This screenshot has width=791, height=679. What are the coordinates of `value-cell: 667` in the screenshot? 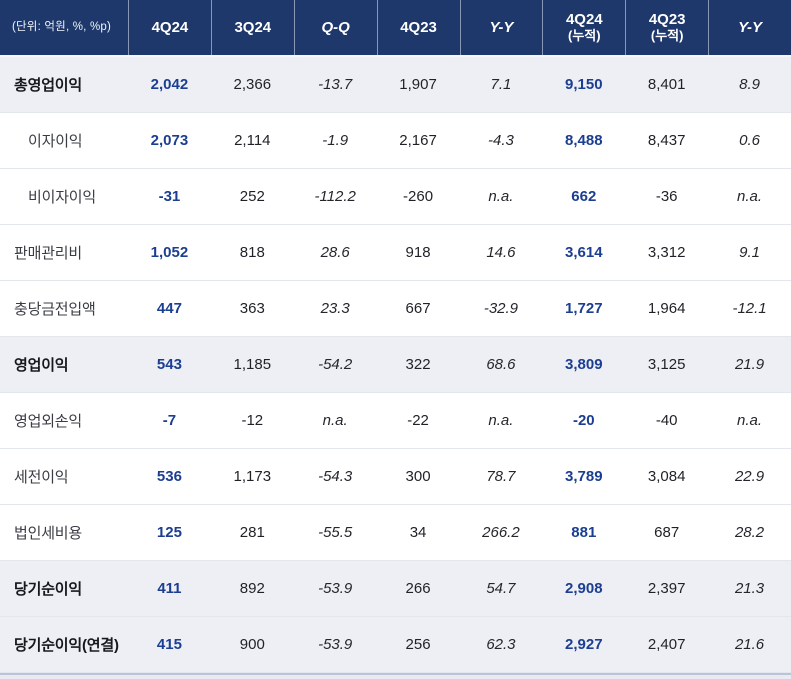 It's located at (418, 308).